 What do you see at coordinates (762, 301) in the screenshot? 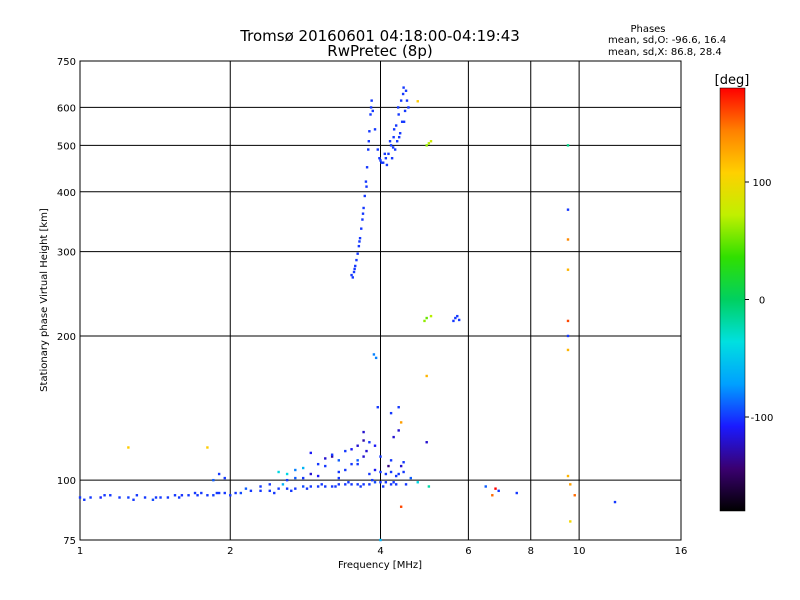
I see `colorbar-tick-label: 0` at bounding box center [762, 301].